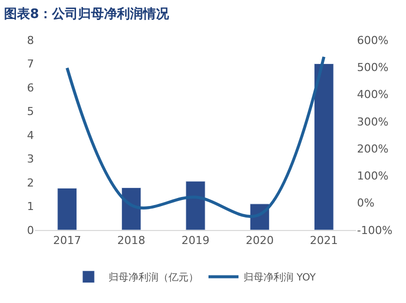 This screenshot has width=406, height=303. What do you see at coordinates (30, 111) in the screenshot?
I see `y-tick-label: 5` at bounding box center [30, 111].